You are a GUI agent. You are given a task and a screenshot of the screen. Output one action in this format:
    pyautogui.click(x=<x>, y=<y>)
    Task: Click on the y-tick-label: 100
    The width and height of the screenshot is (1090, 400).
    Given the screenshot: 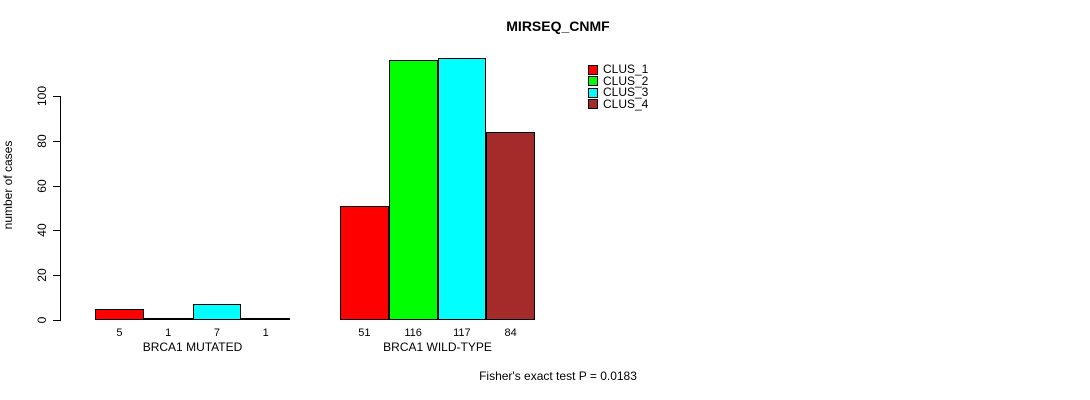 What is the action you would take?
    pyautogui.click(x=42, y=96)
    